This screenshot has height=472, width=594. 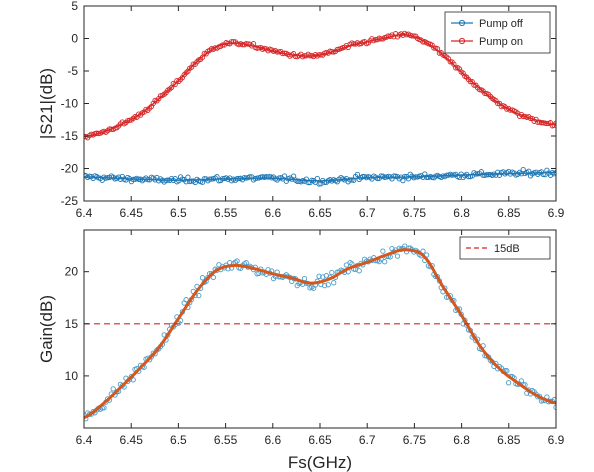 I want to click on y-tick-label: 15, so click(x=72, y=324).